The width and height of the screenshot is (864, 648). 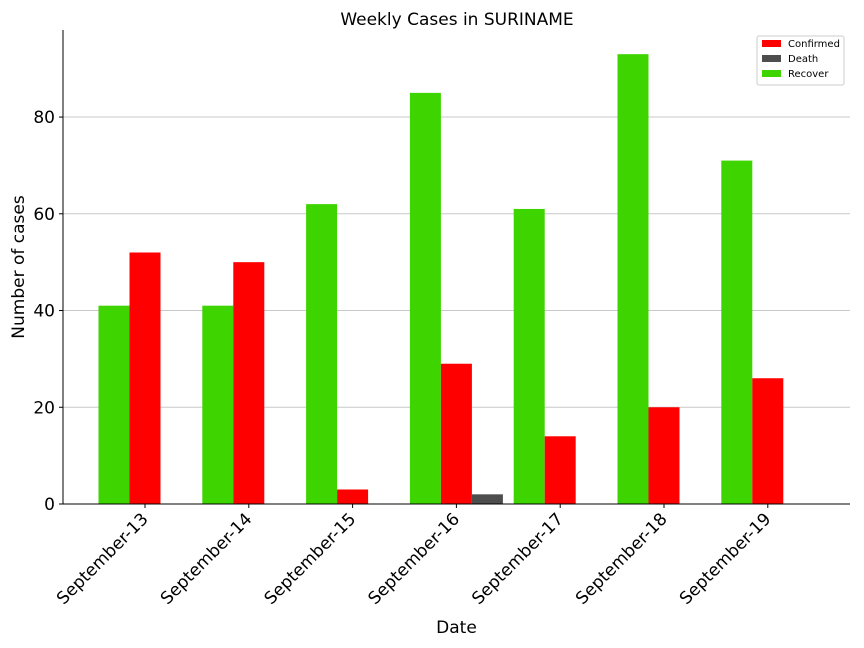 What do you see at coordinates (725, 558) in the screenshot?
I see `x-tick-label: September-19` at bounding box center [725, 558].